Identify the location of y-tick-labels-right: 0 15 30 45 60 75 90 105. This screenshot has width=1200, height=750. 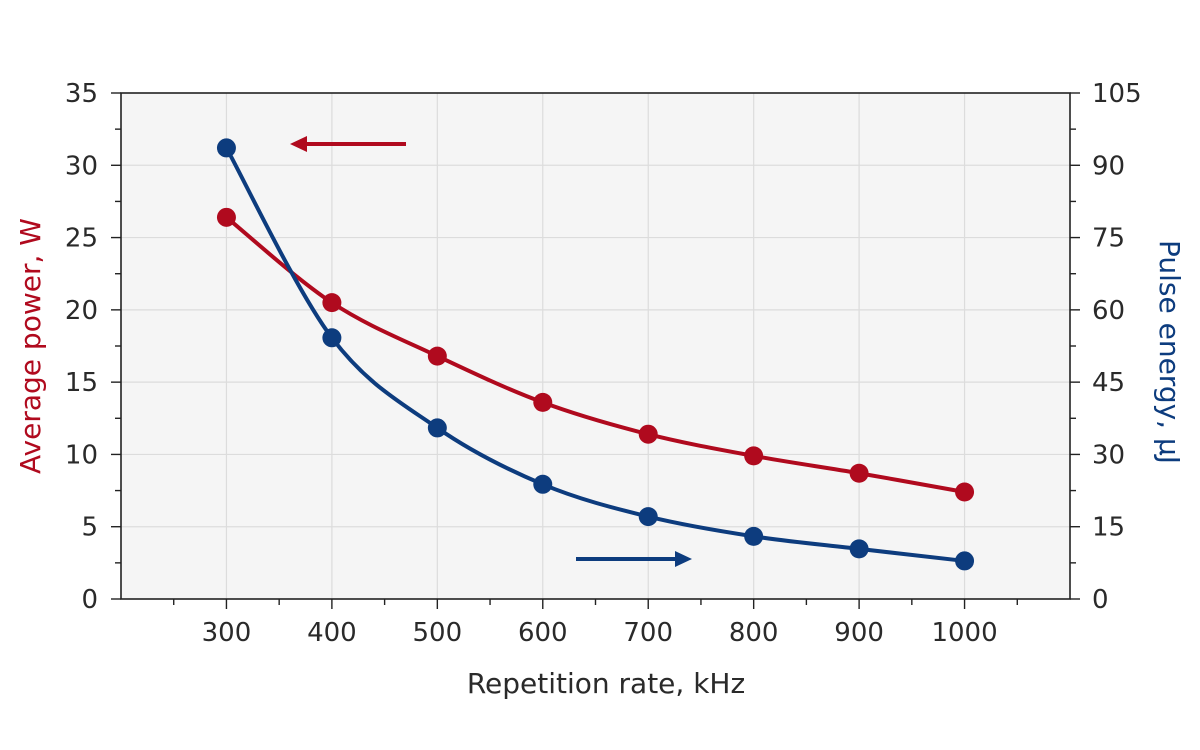
(1117, 347).